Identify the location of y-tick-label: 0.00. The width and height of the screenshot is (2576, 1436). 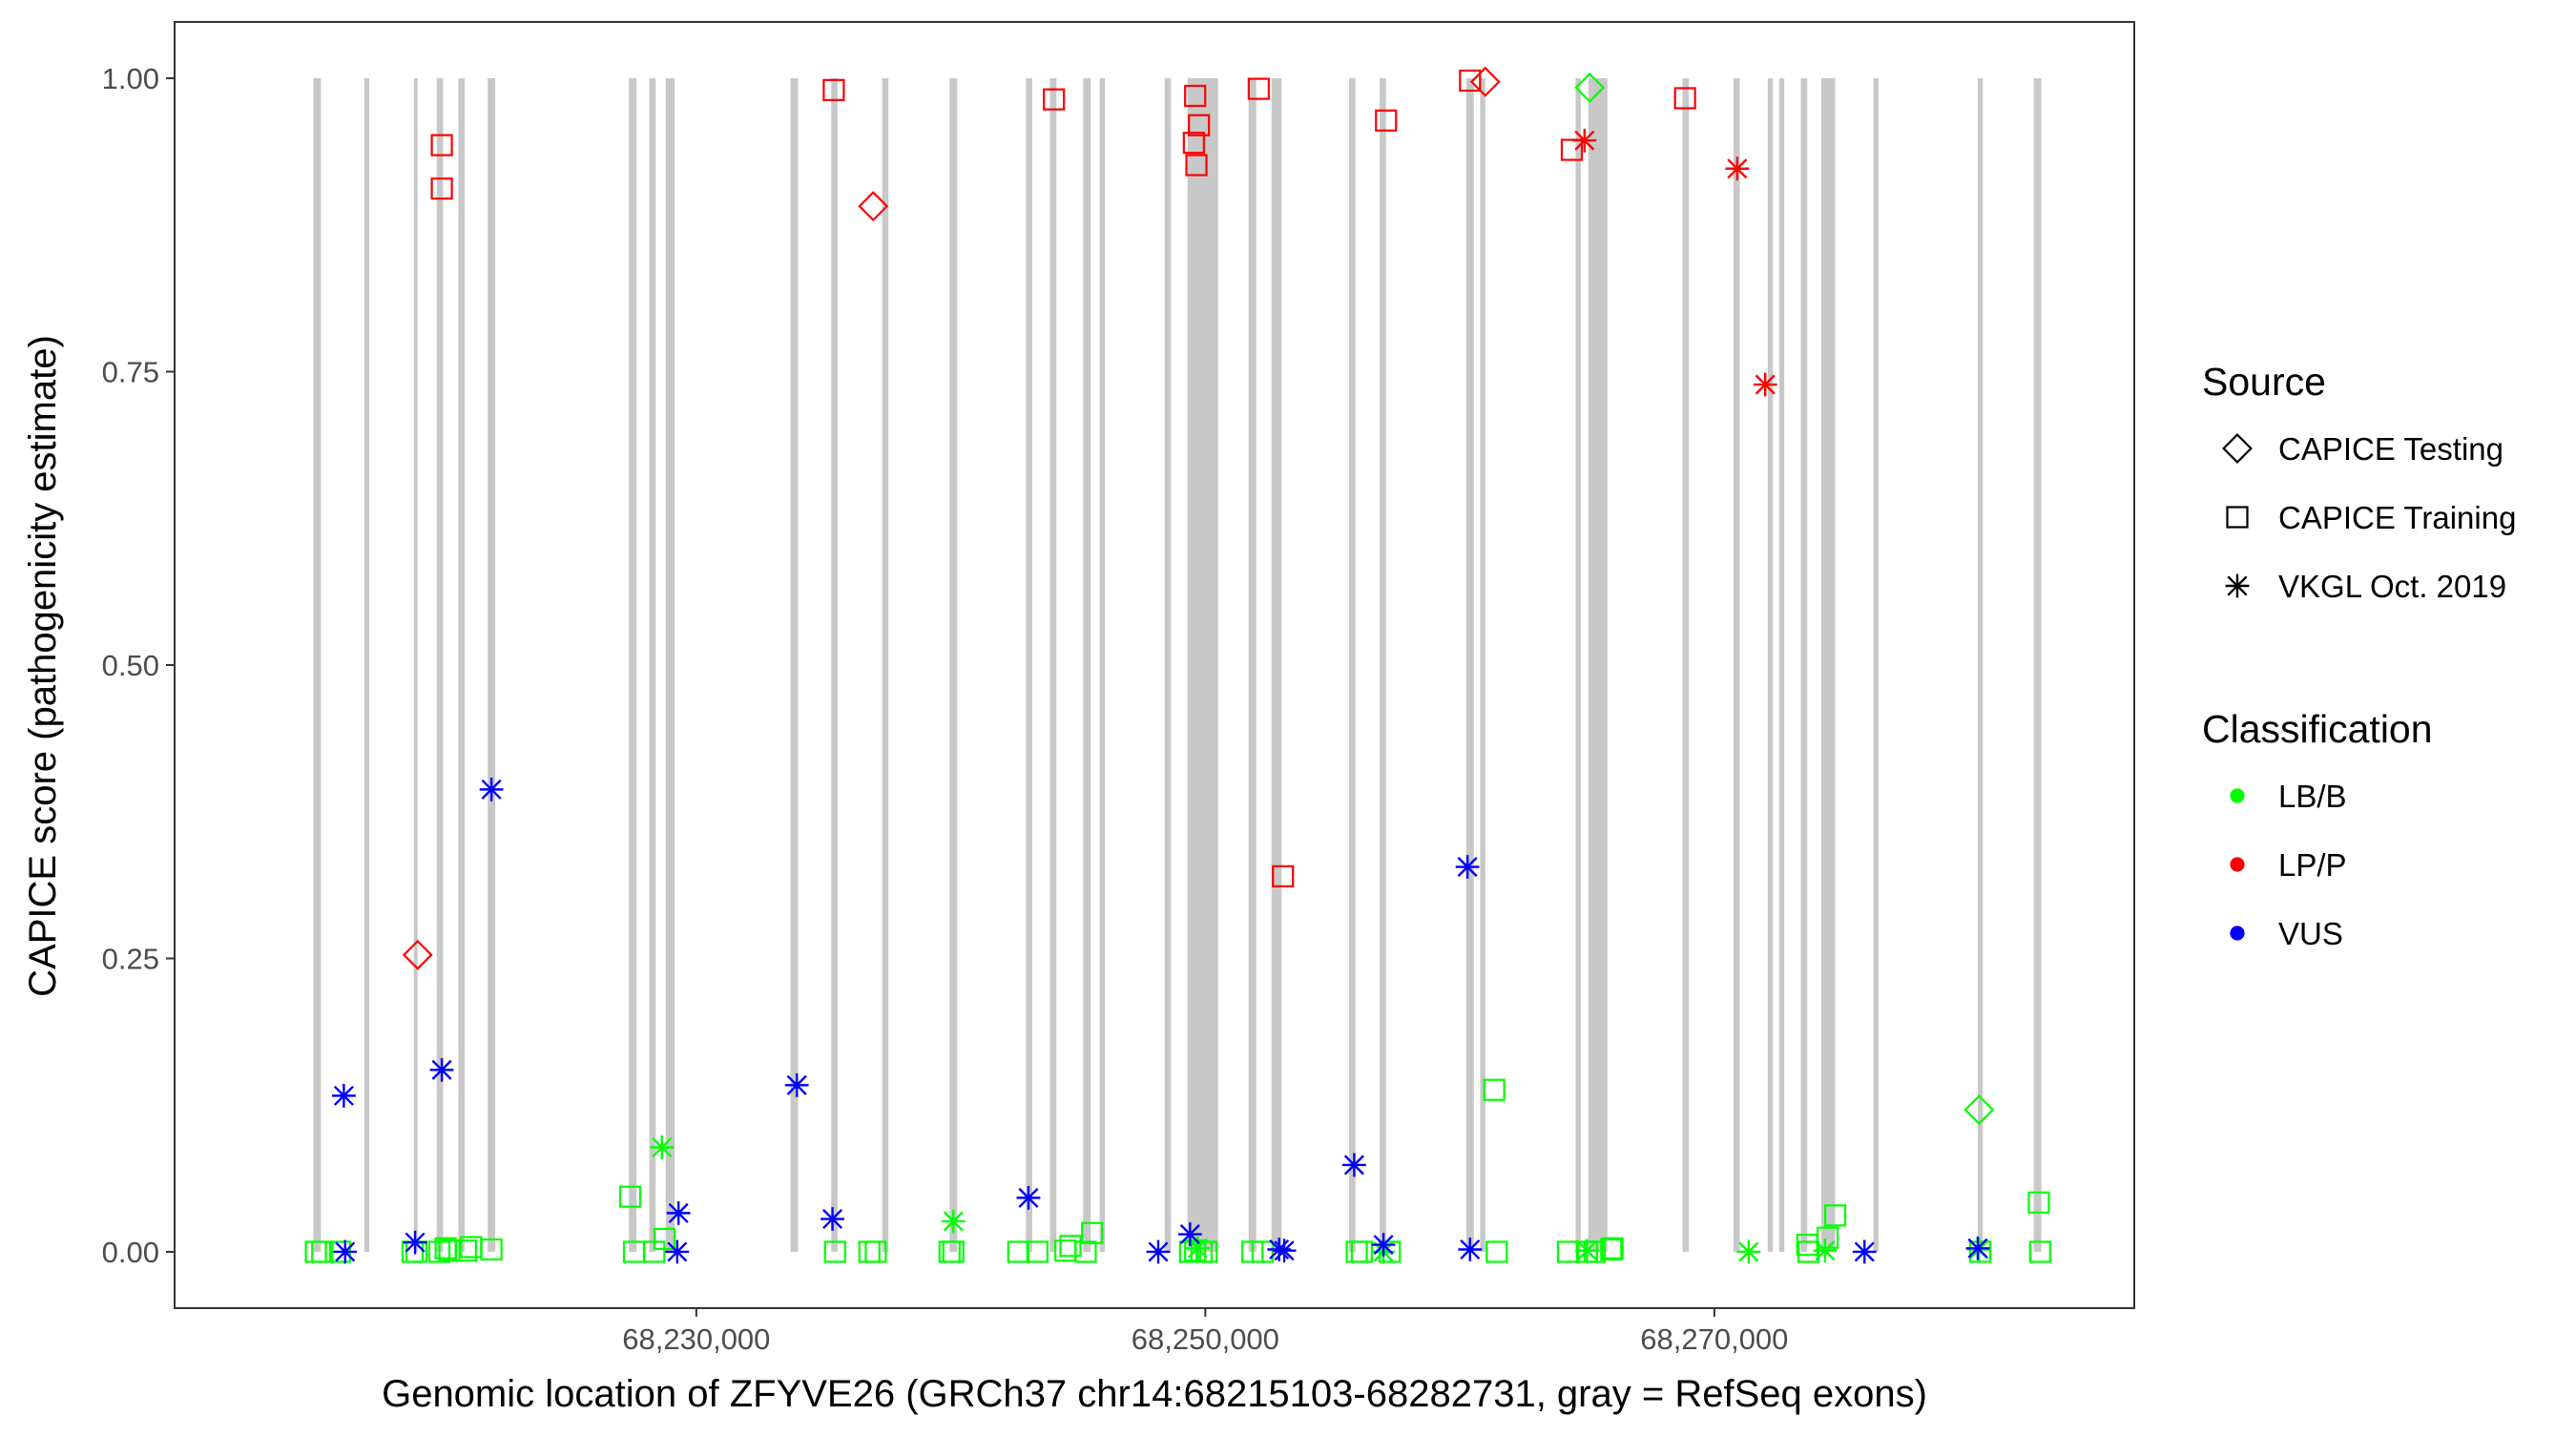
(130, 1252).